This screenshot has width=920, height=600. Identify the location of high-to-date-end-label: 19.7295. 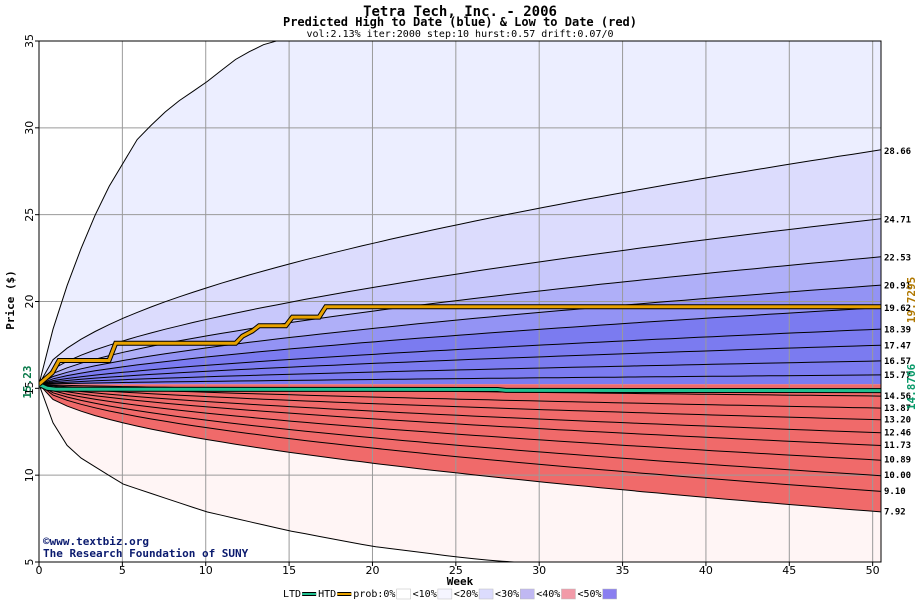
(911, 300).